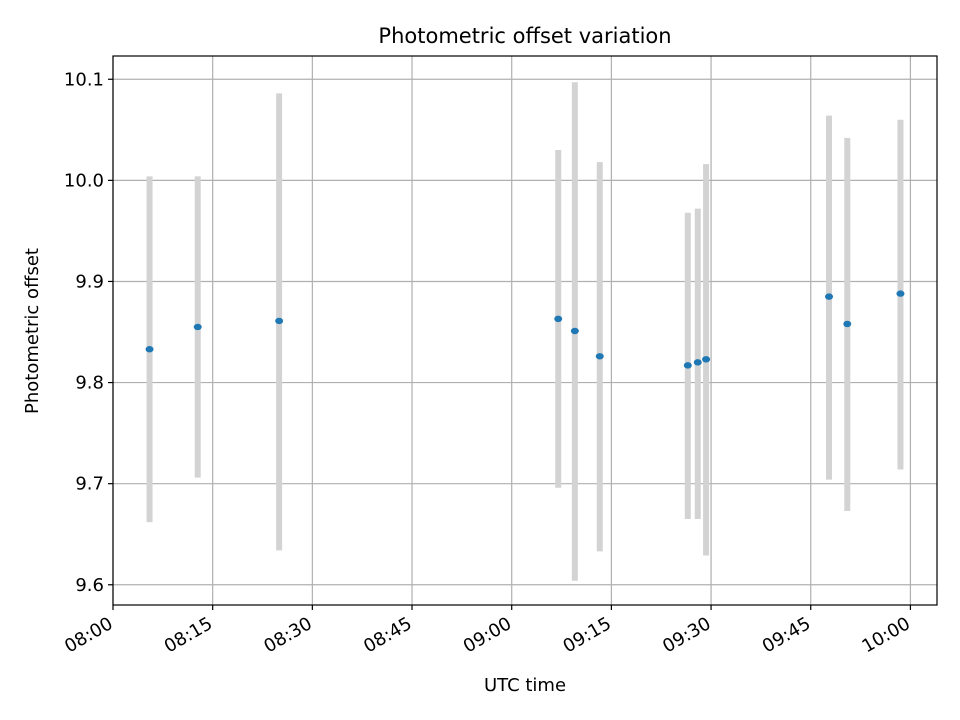 The image size is (960, 720). Describe the element at coordinates (89, 383) in the screenshot. I see `y-tick-label: 9.8` at that location.